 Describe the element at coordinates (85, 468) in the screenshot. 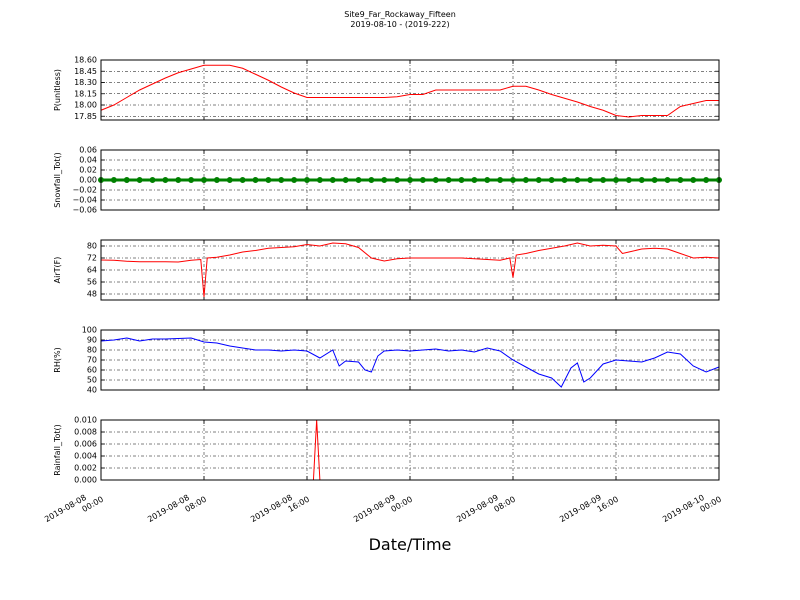

I see `y-tick-label: 0.002` at that location.